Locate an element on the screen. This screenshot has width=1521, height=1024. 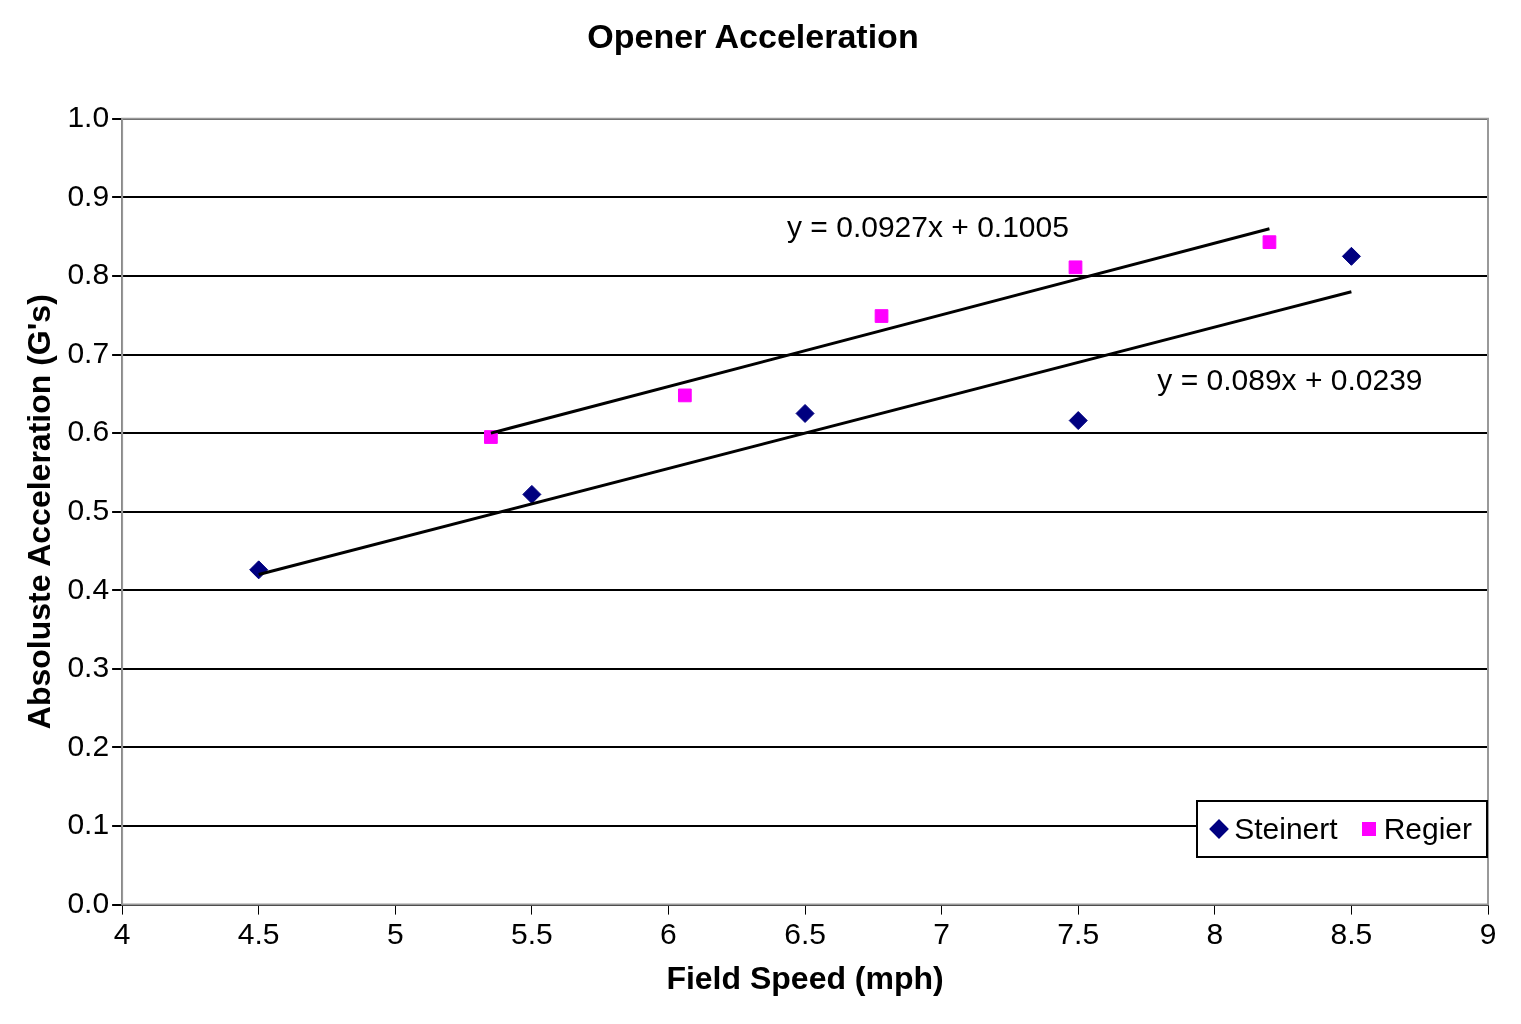
y-tick-label: 0.8 is located at coordinates (88, 274).